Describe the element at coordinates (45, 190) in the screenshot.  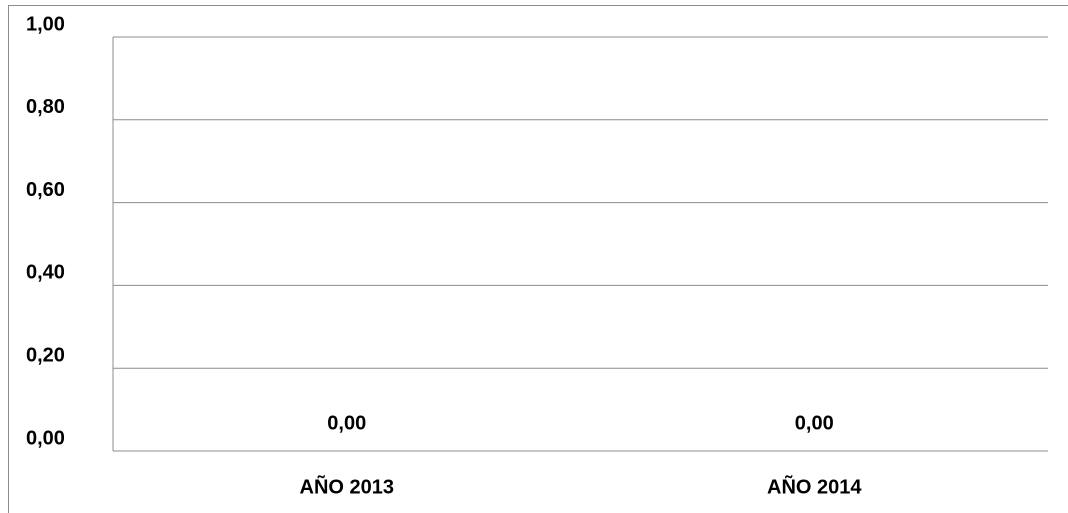
I see `y-tick-label: 0,60` at that location.